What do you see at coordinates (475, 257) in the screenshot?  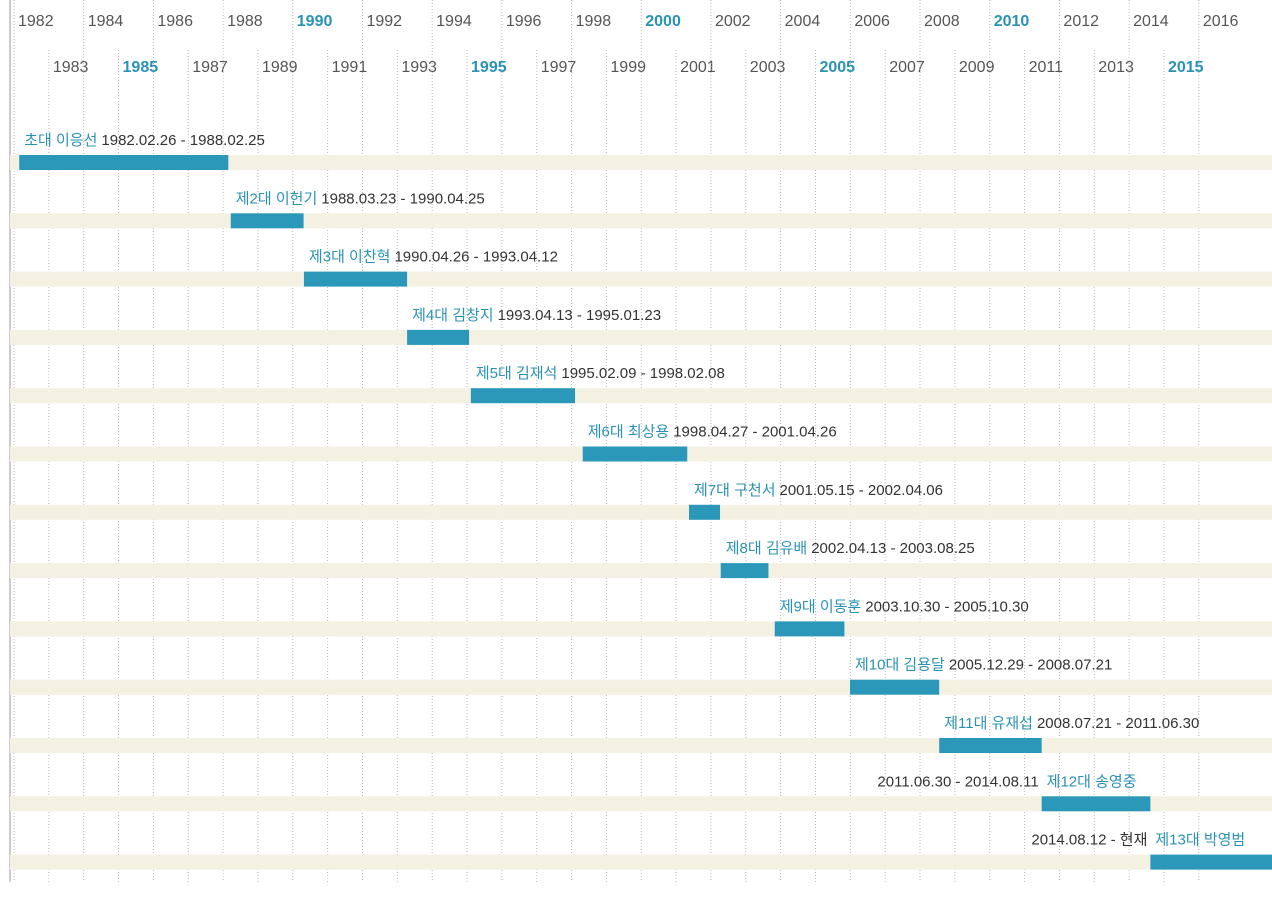 I see `period-label: 1990.04.26 - 1993.04.12` at bounding box center [475, 257].